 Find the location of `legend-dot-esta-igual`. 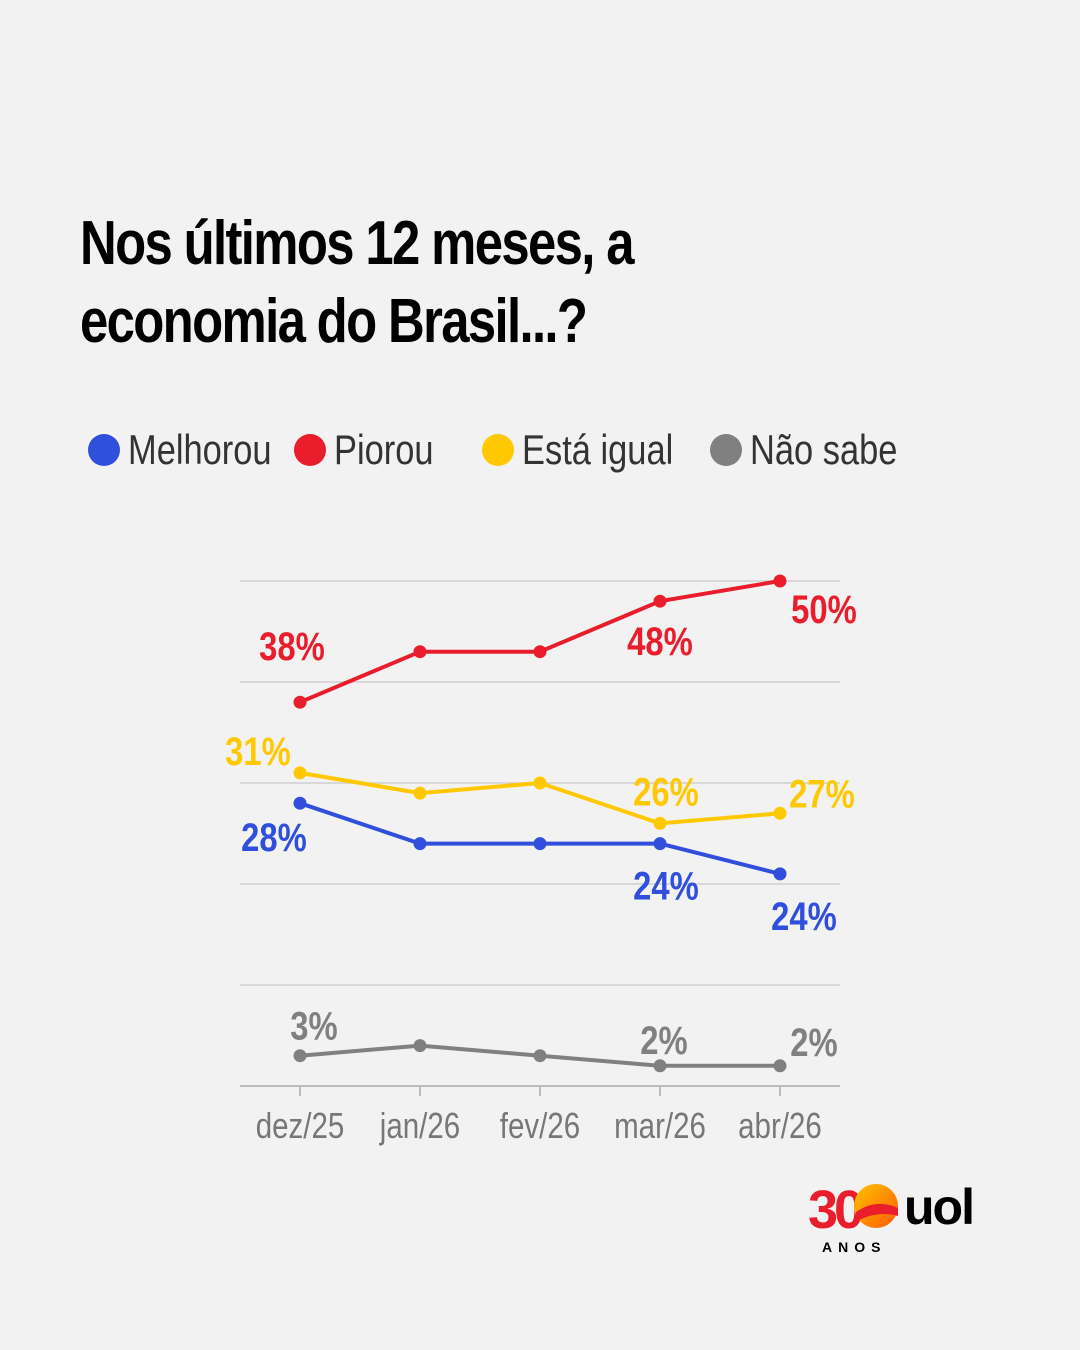

legend-dot-esta-igual is located at coordinates (498, 450).